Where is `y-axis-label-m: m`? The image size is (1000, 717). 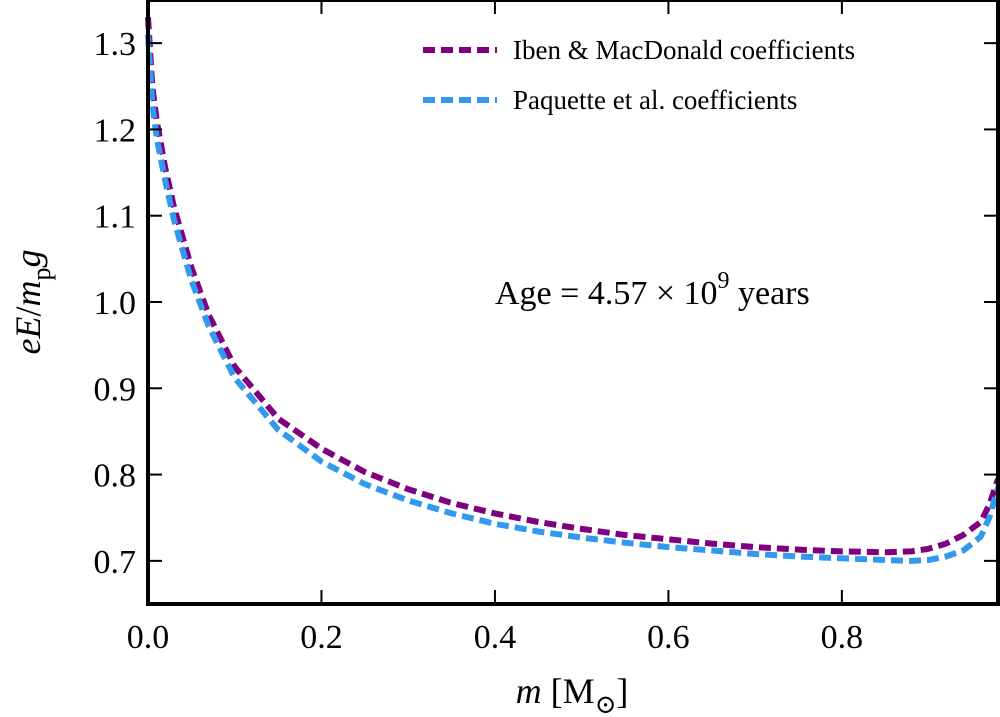
y-axis-label-m: m is located at coordinates (28, 294).